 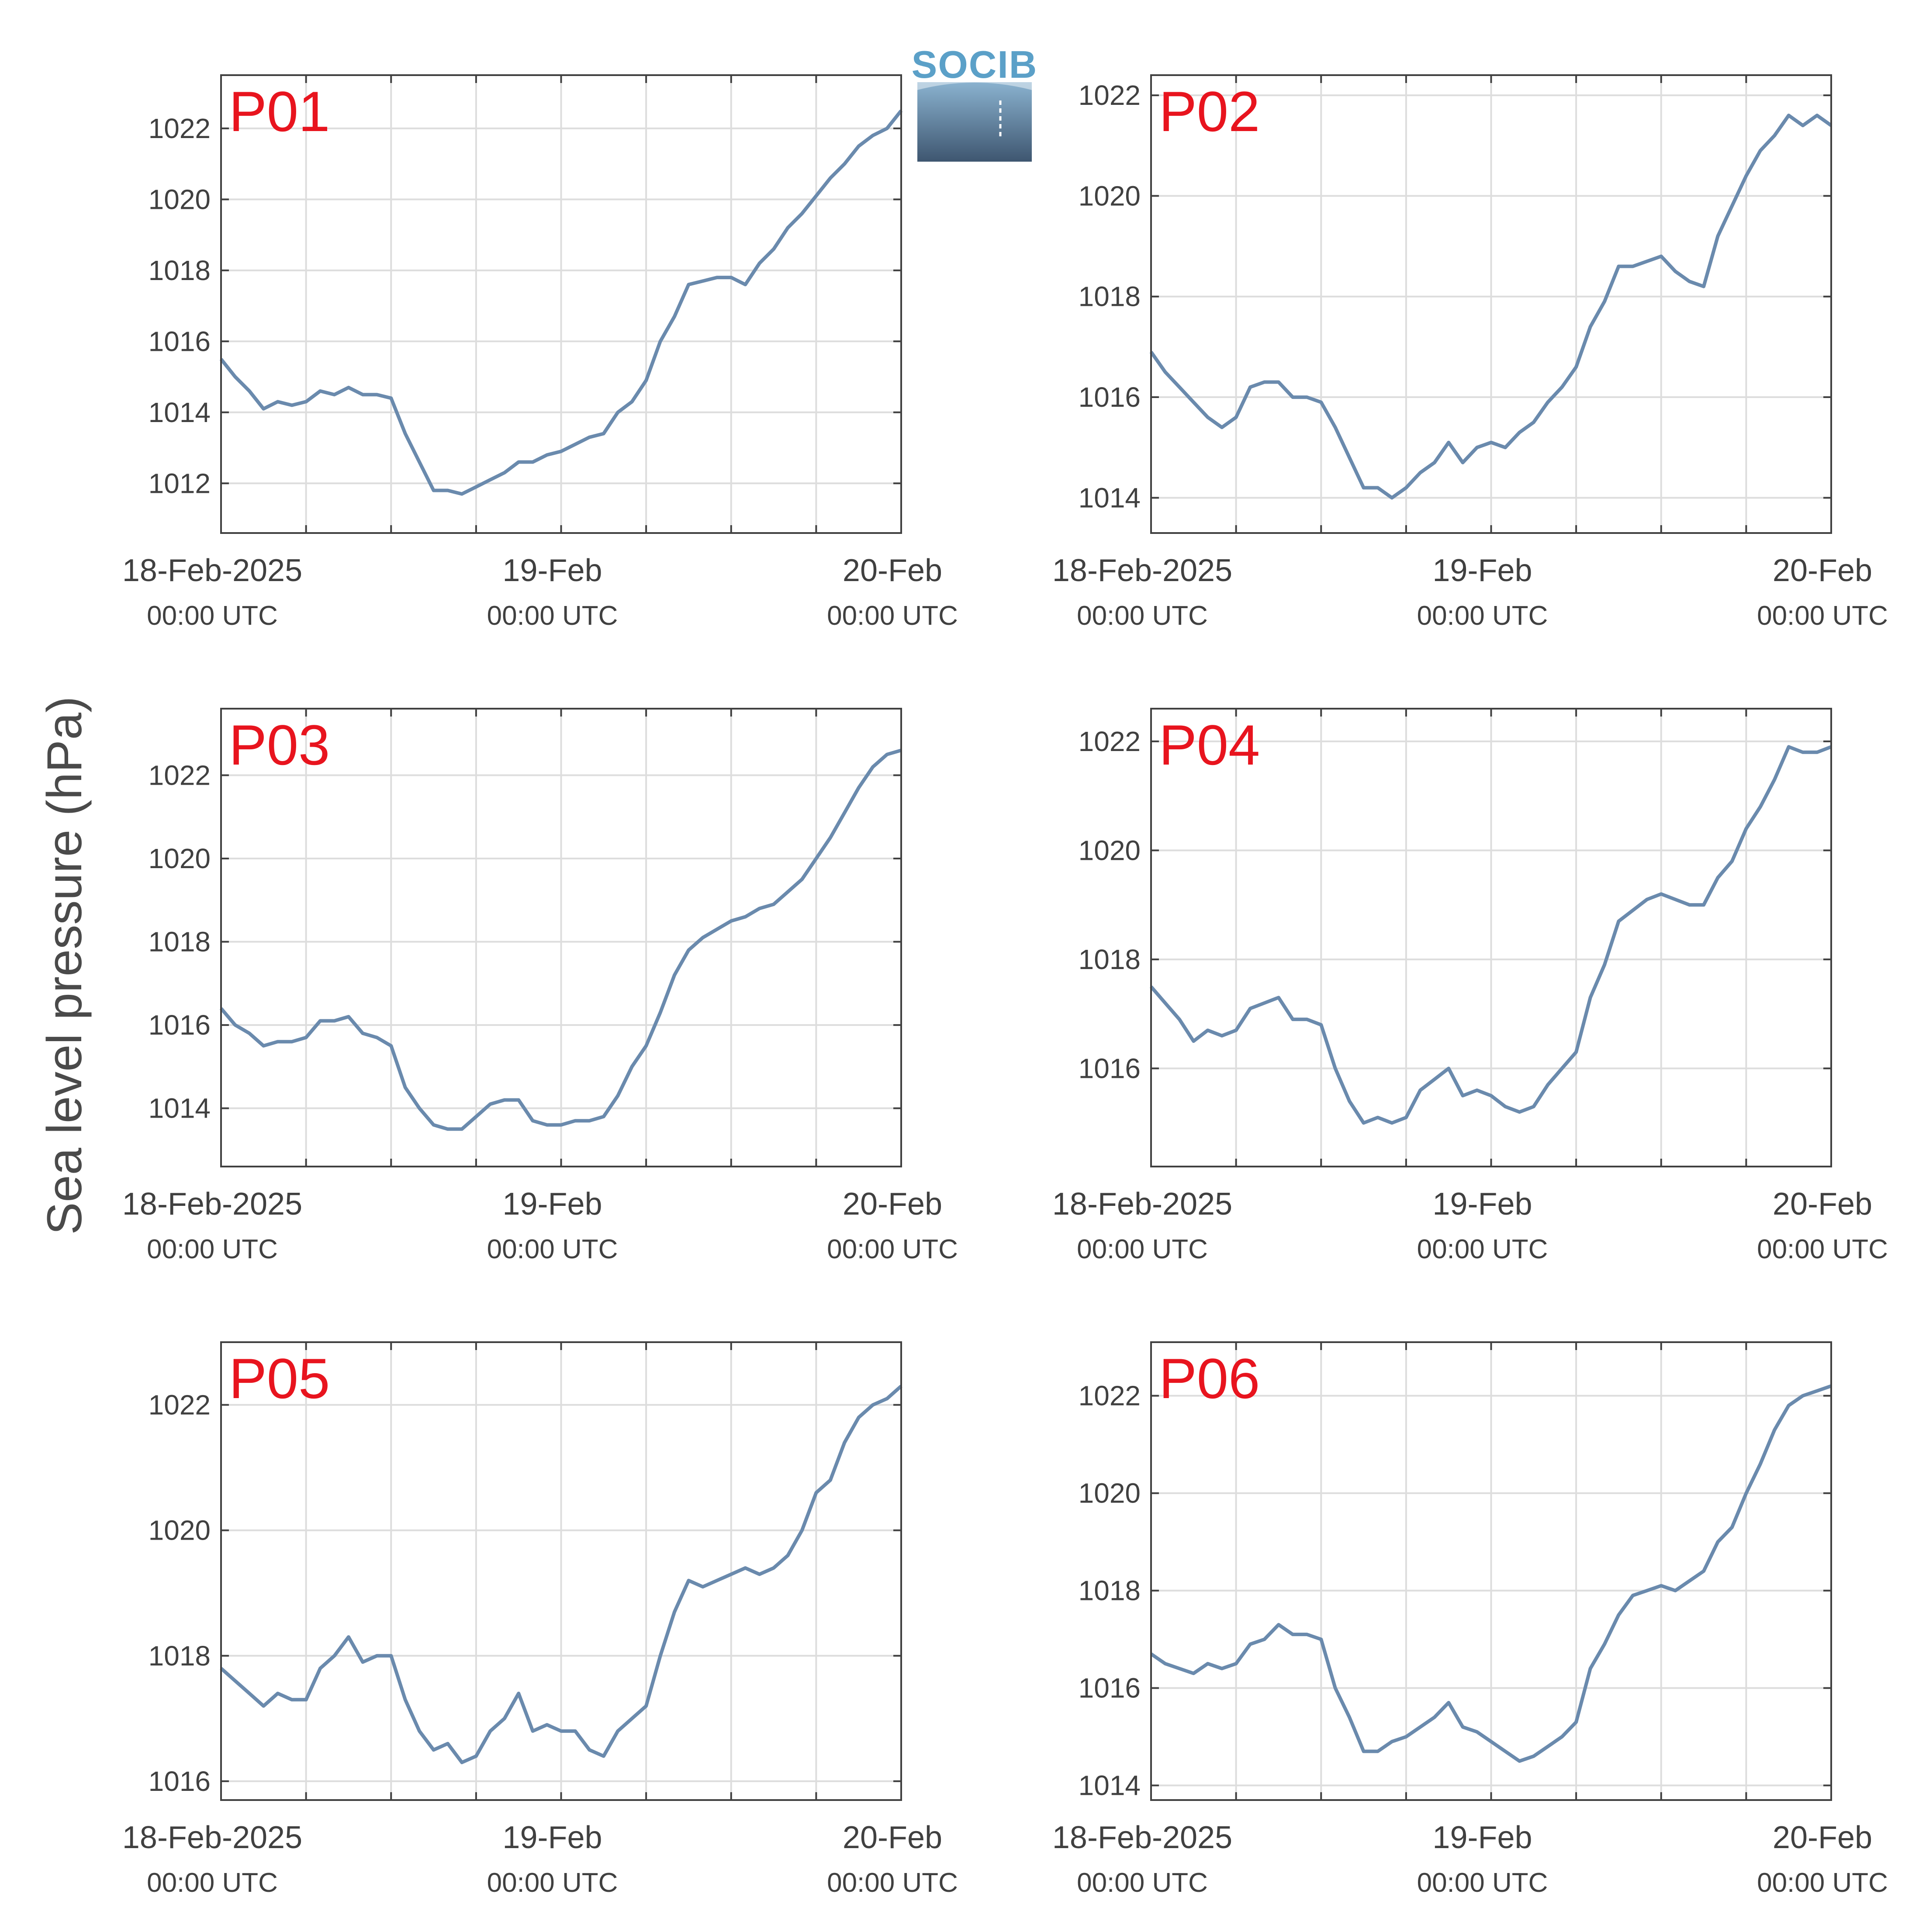 What do you see at coordinates (180, 483) in the screenshot?
I see `y-tick-label: 1012` at bounding box center [180, 483].